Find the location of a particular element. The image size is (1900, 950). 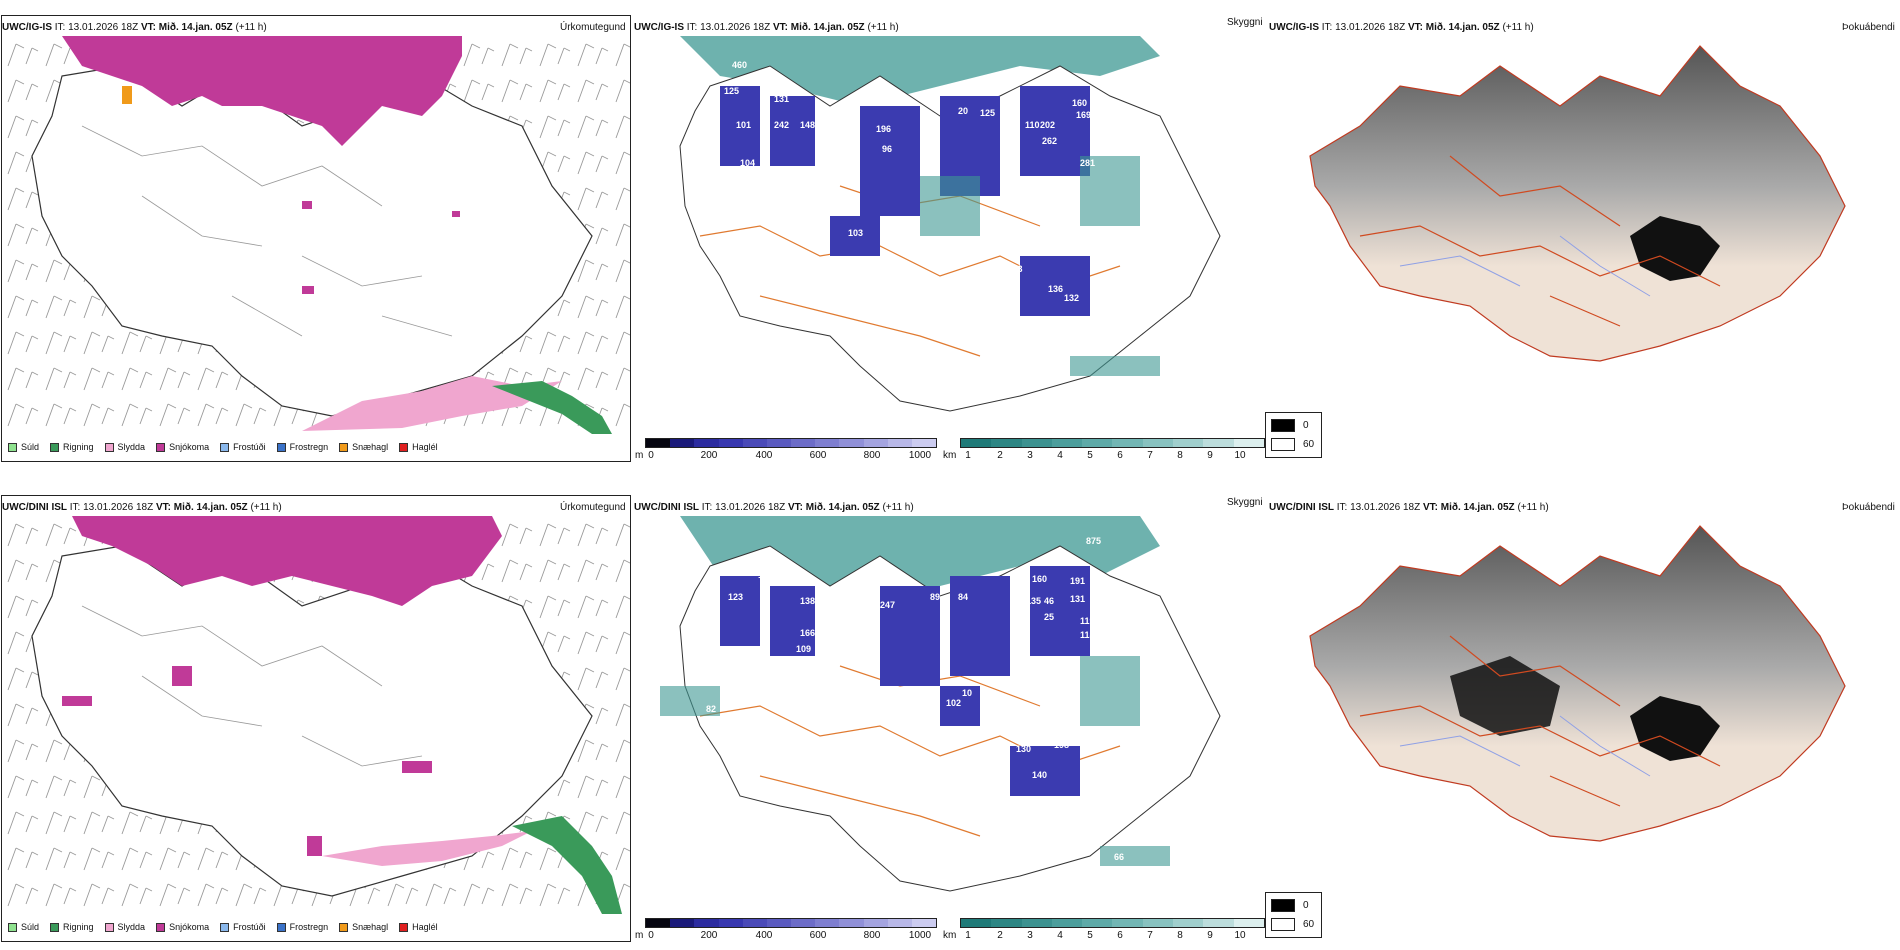

iceland-fog is located at coordinates (1577, 203).